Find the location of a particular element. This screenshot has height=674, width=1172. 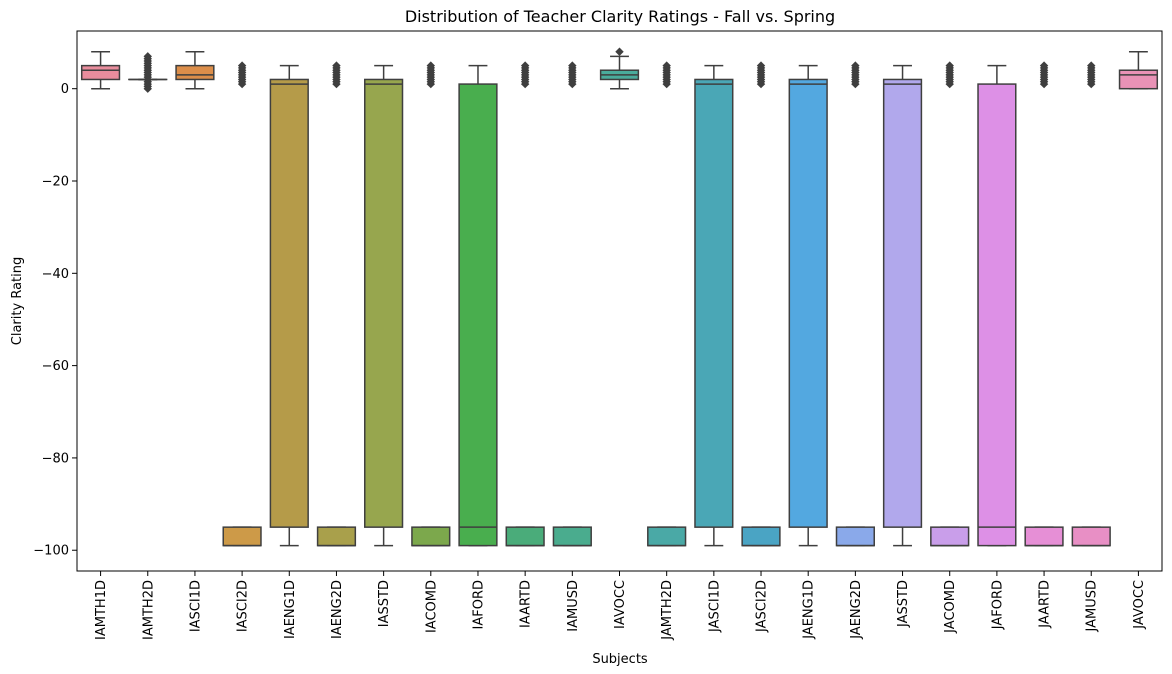

box-JACOMD is located at coordinates (950, 304).